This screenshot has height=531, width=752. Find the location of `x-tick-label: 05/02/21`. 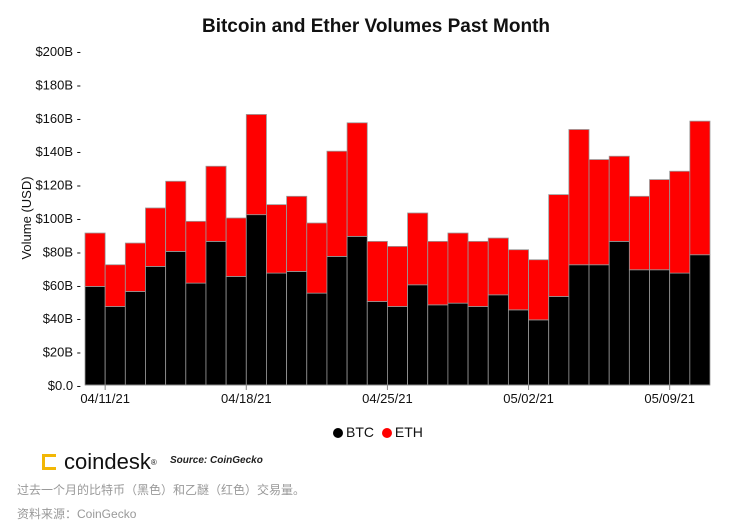

x-tick-label: 05/02/21 is located at coordinates (528, 398).